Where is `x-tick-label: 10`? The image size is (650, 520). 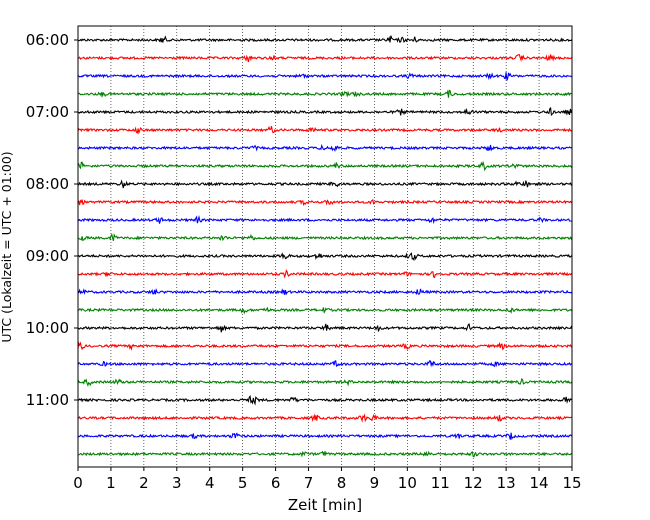 x-tick-label: 10 is located at coordinates (407, 483).